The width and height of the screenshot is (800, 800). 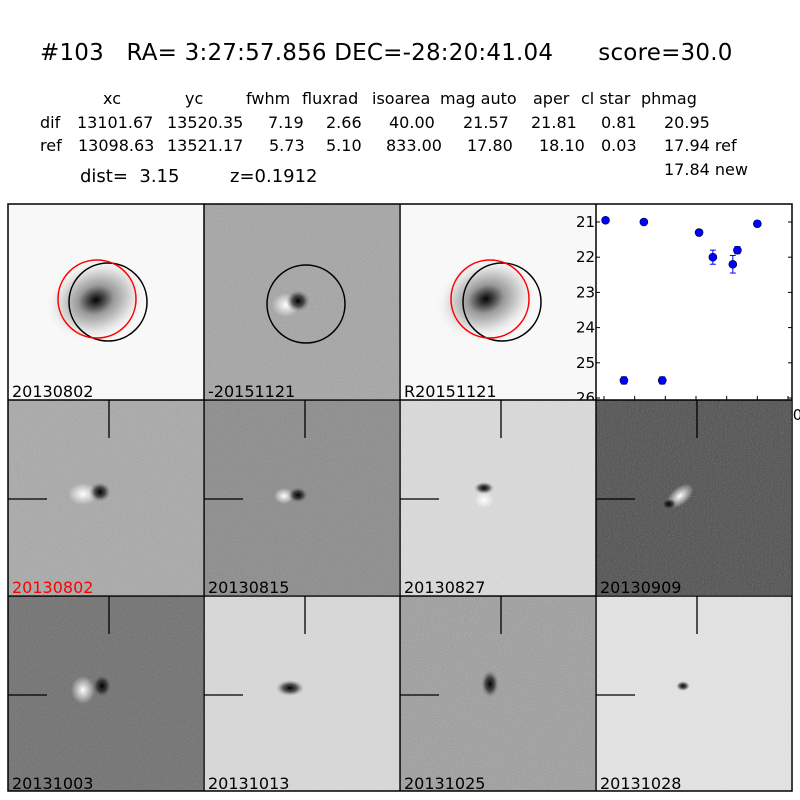 I want to click on epoch-panel-20130909: 20130909, so click(x=693, y=497).